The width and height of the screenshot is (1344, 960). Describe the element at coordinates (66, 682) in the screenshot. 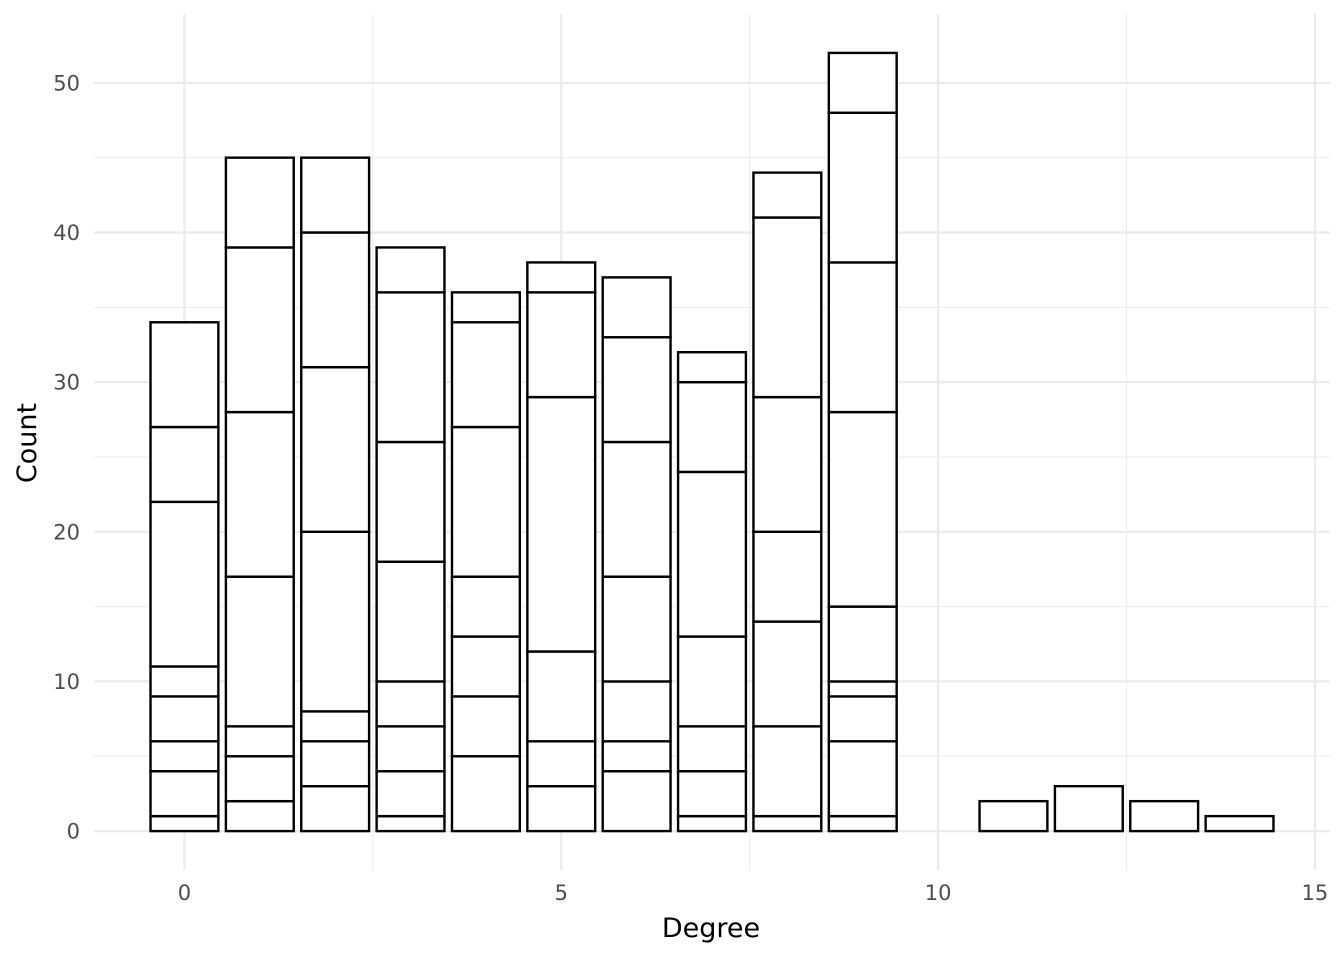

I see `y-tick-label: 10` at that location.